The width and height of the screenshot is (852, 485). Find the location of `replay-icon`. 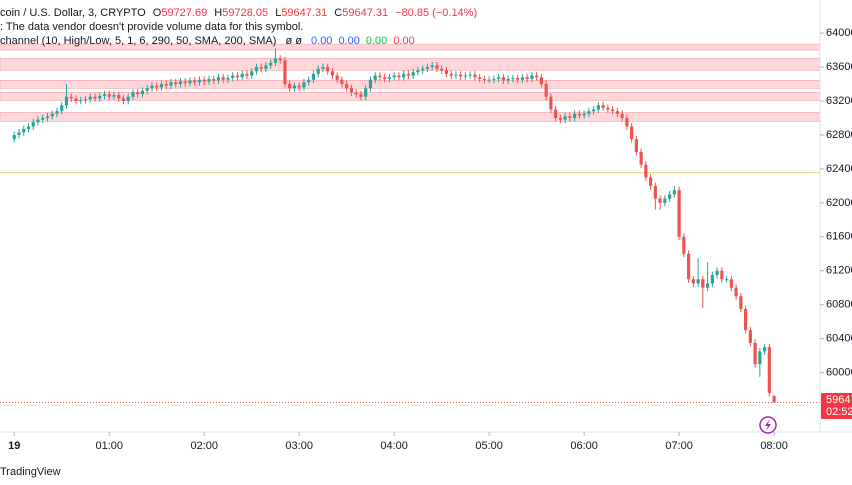

replay-icon is located at coordinates (768, 425).